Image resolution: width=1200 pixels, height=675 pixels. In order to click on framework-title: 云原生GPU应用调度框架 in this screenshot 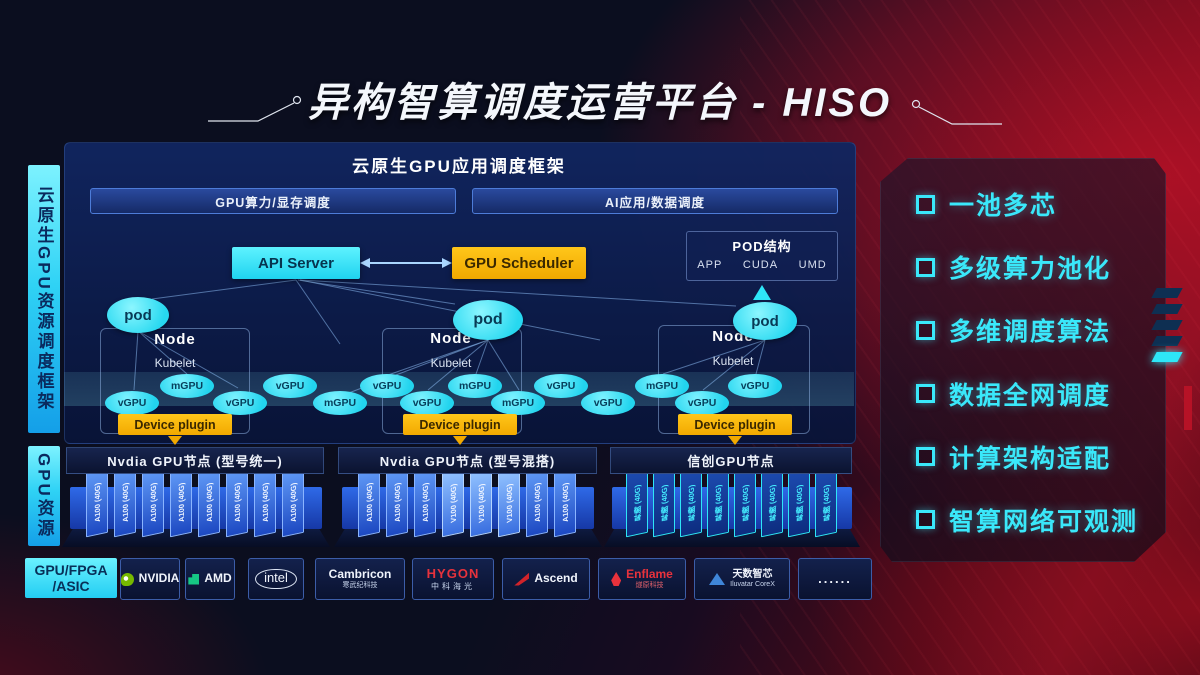, I will do `click(459, 166)`.